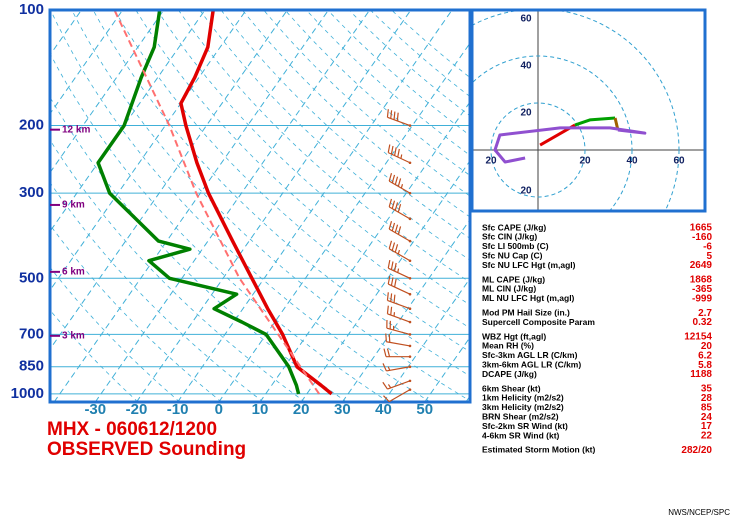 The height and width of the screenshot is (520, 740). What do you see at coordinates (539, 450) in the screenshot?
I see `param-label: Estimated Storm Motion (kt)` at bounding box center [539, 450].